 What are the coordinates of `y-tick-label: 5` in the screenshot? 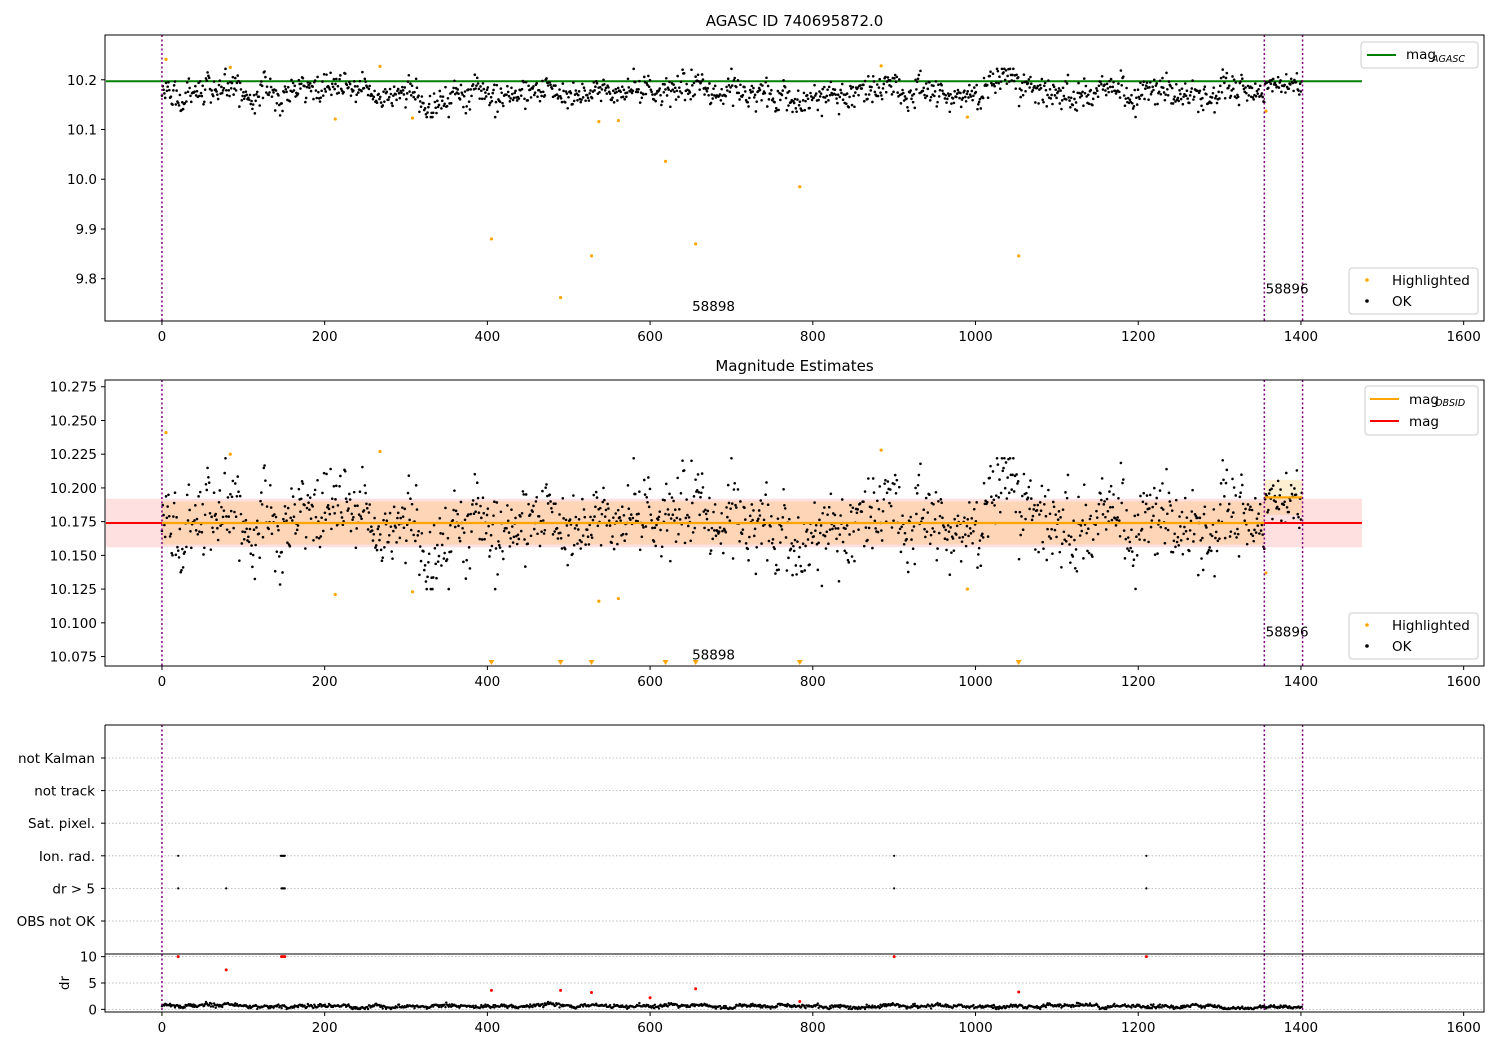 It's located at (92, 984).